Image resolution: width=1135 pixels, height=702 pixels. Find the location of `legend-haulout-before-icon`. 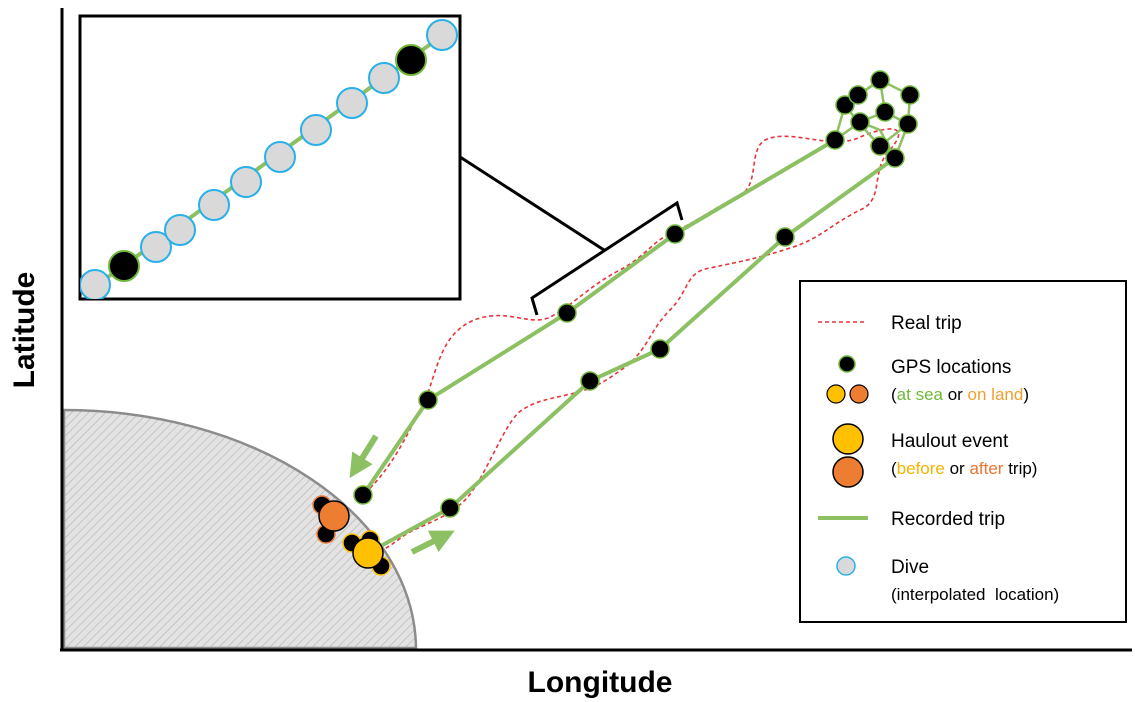

legend-haulout-before-icon is located at coordinates (848, 439).